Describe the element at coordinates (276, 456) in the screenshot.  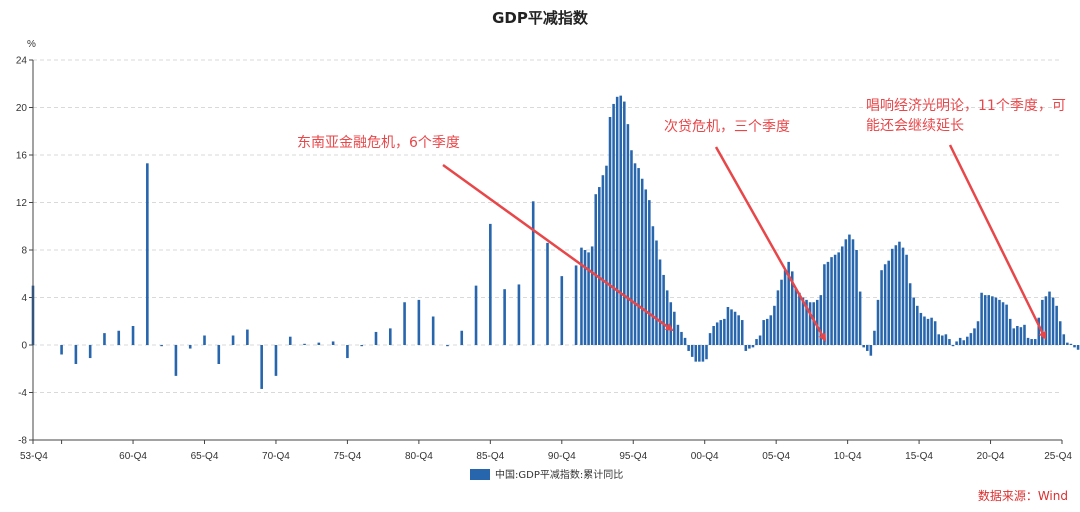
I see `x-tick-label: 70-Q4` at that location.